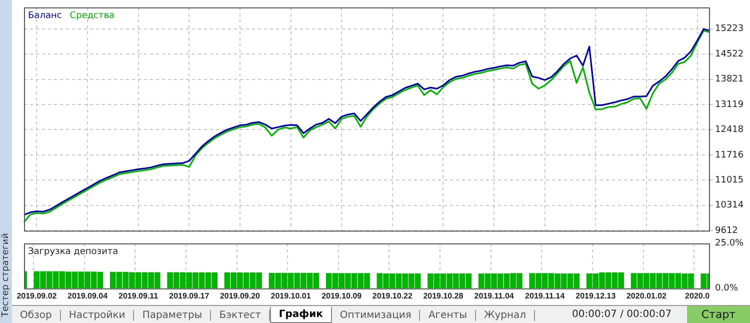 Image resolution: width=750 pixels, height=323 pixels. Describe the element at coordinates (138, 295) in the screenshot. I see `x-tick-label: 2019.09.11` at that location.